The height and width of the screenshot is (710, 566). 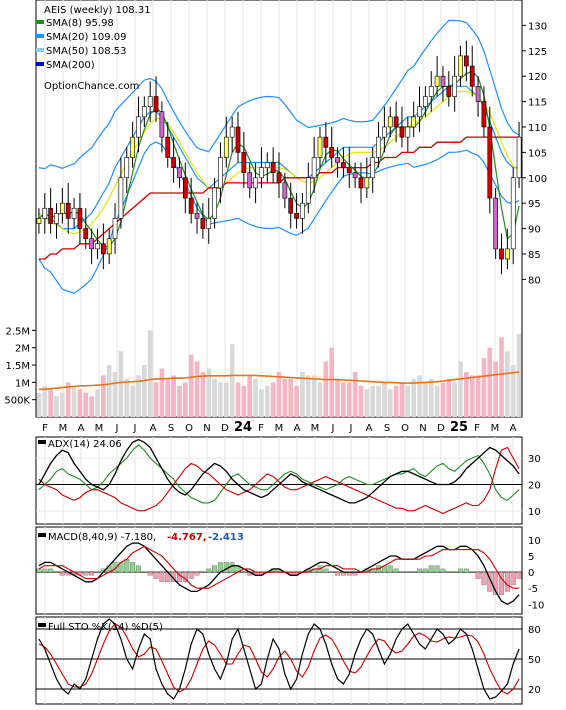 I want to click on stochastic-swatch, so click(x=42, y=625).